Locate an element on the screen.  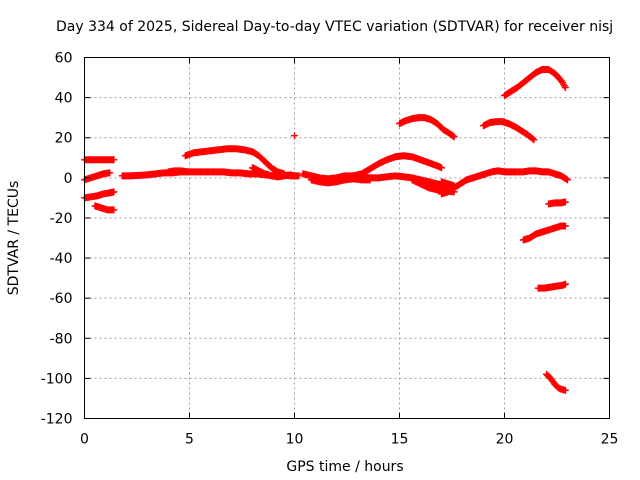
series-arc-q is located at coordinates (509, 131).